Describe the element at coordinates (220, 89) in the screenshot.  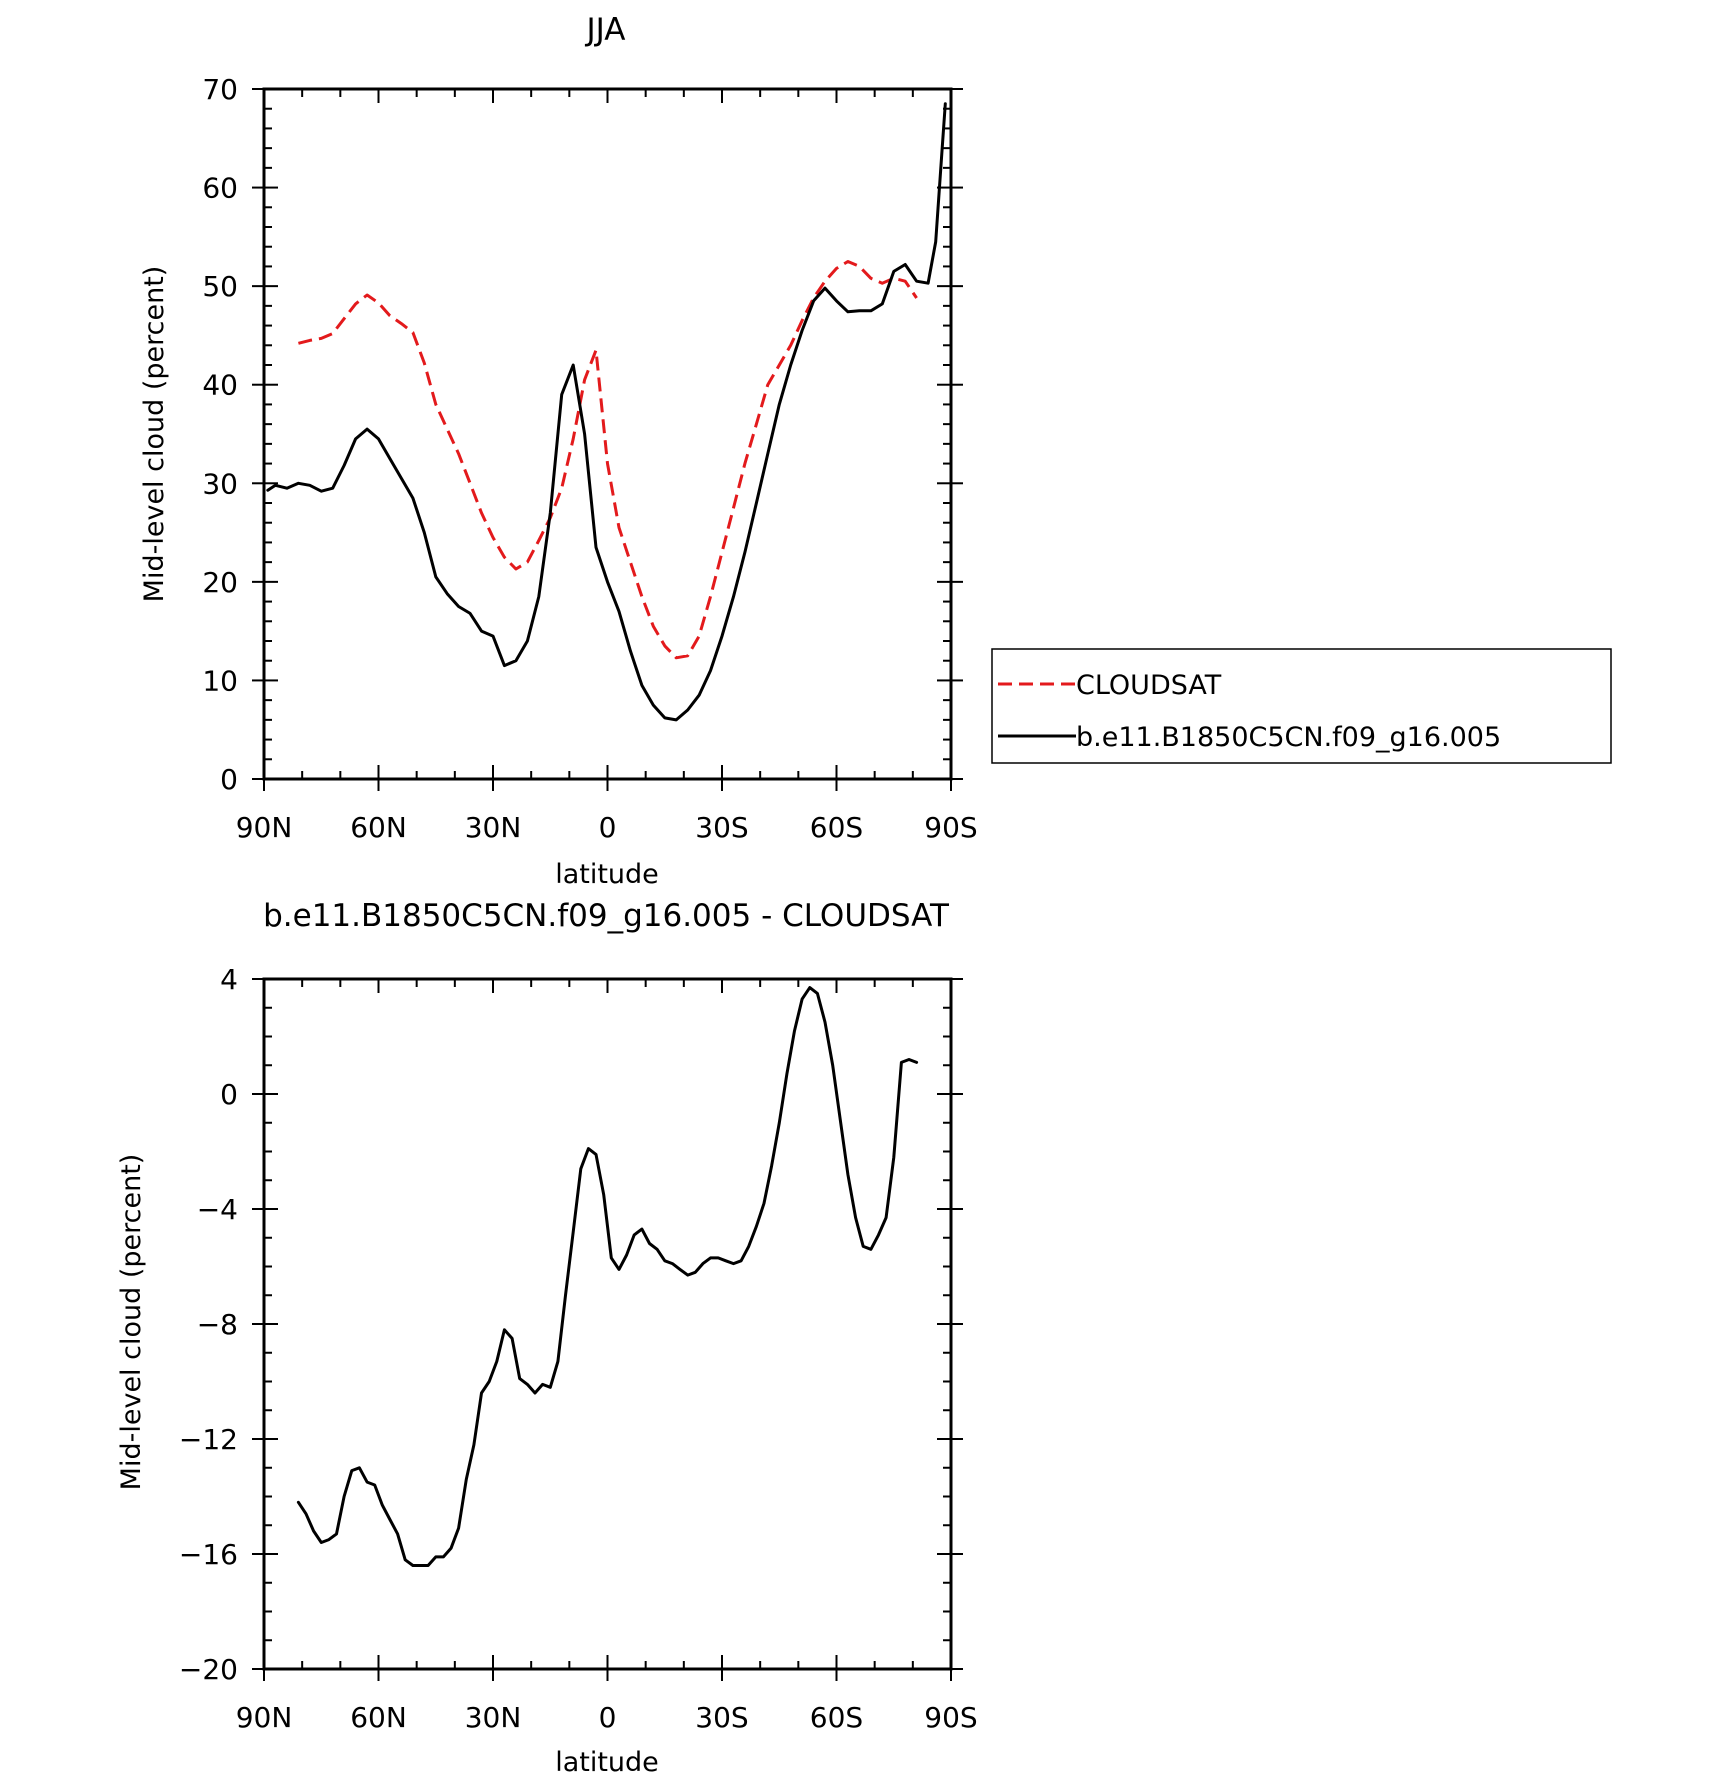
I see `y-tick-label: 70` at that location.